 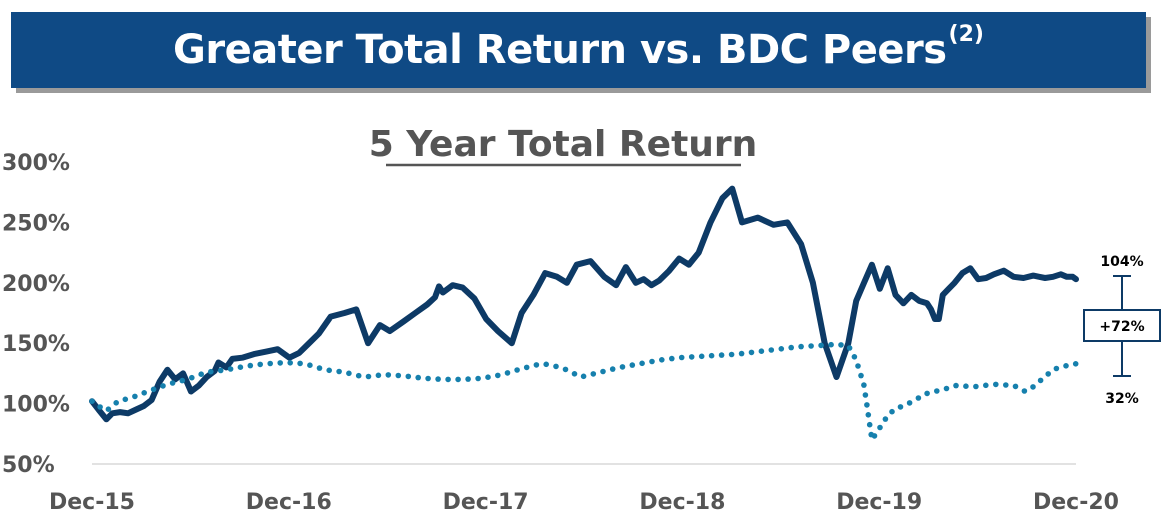 I want to click on x-tick-label: Dec-20, so click(x=1076, y=502).